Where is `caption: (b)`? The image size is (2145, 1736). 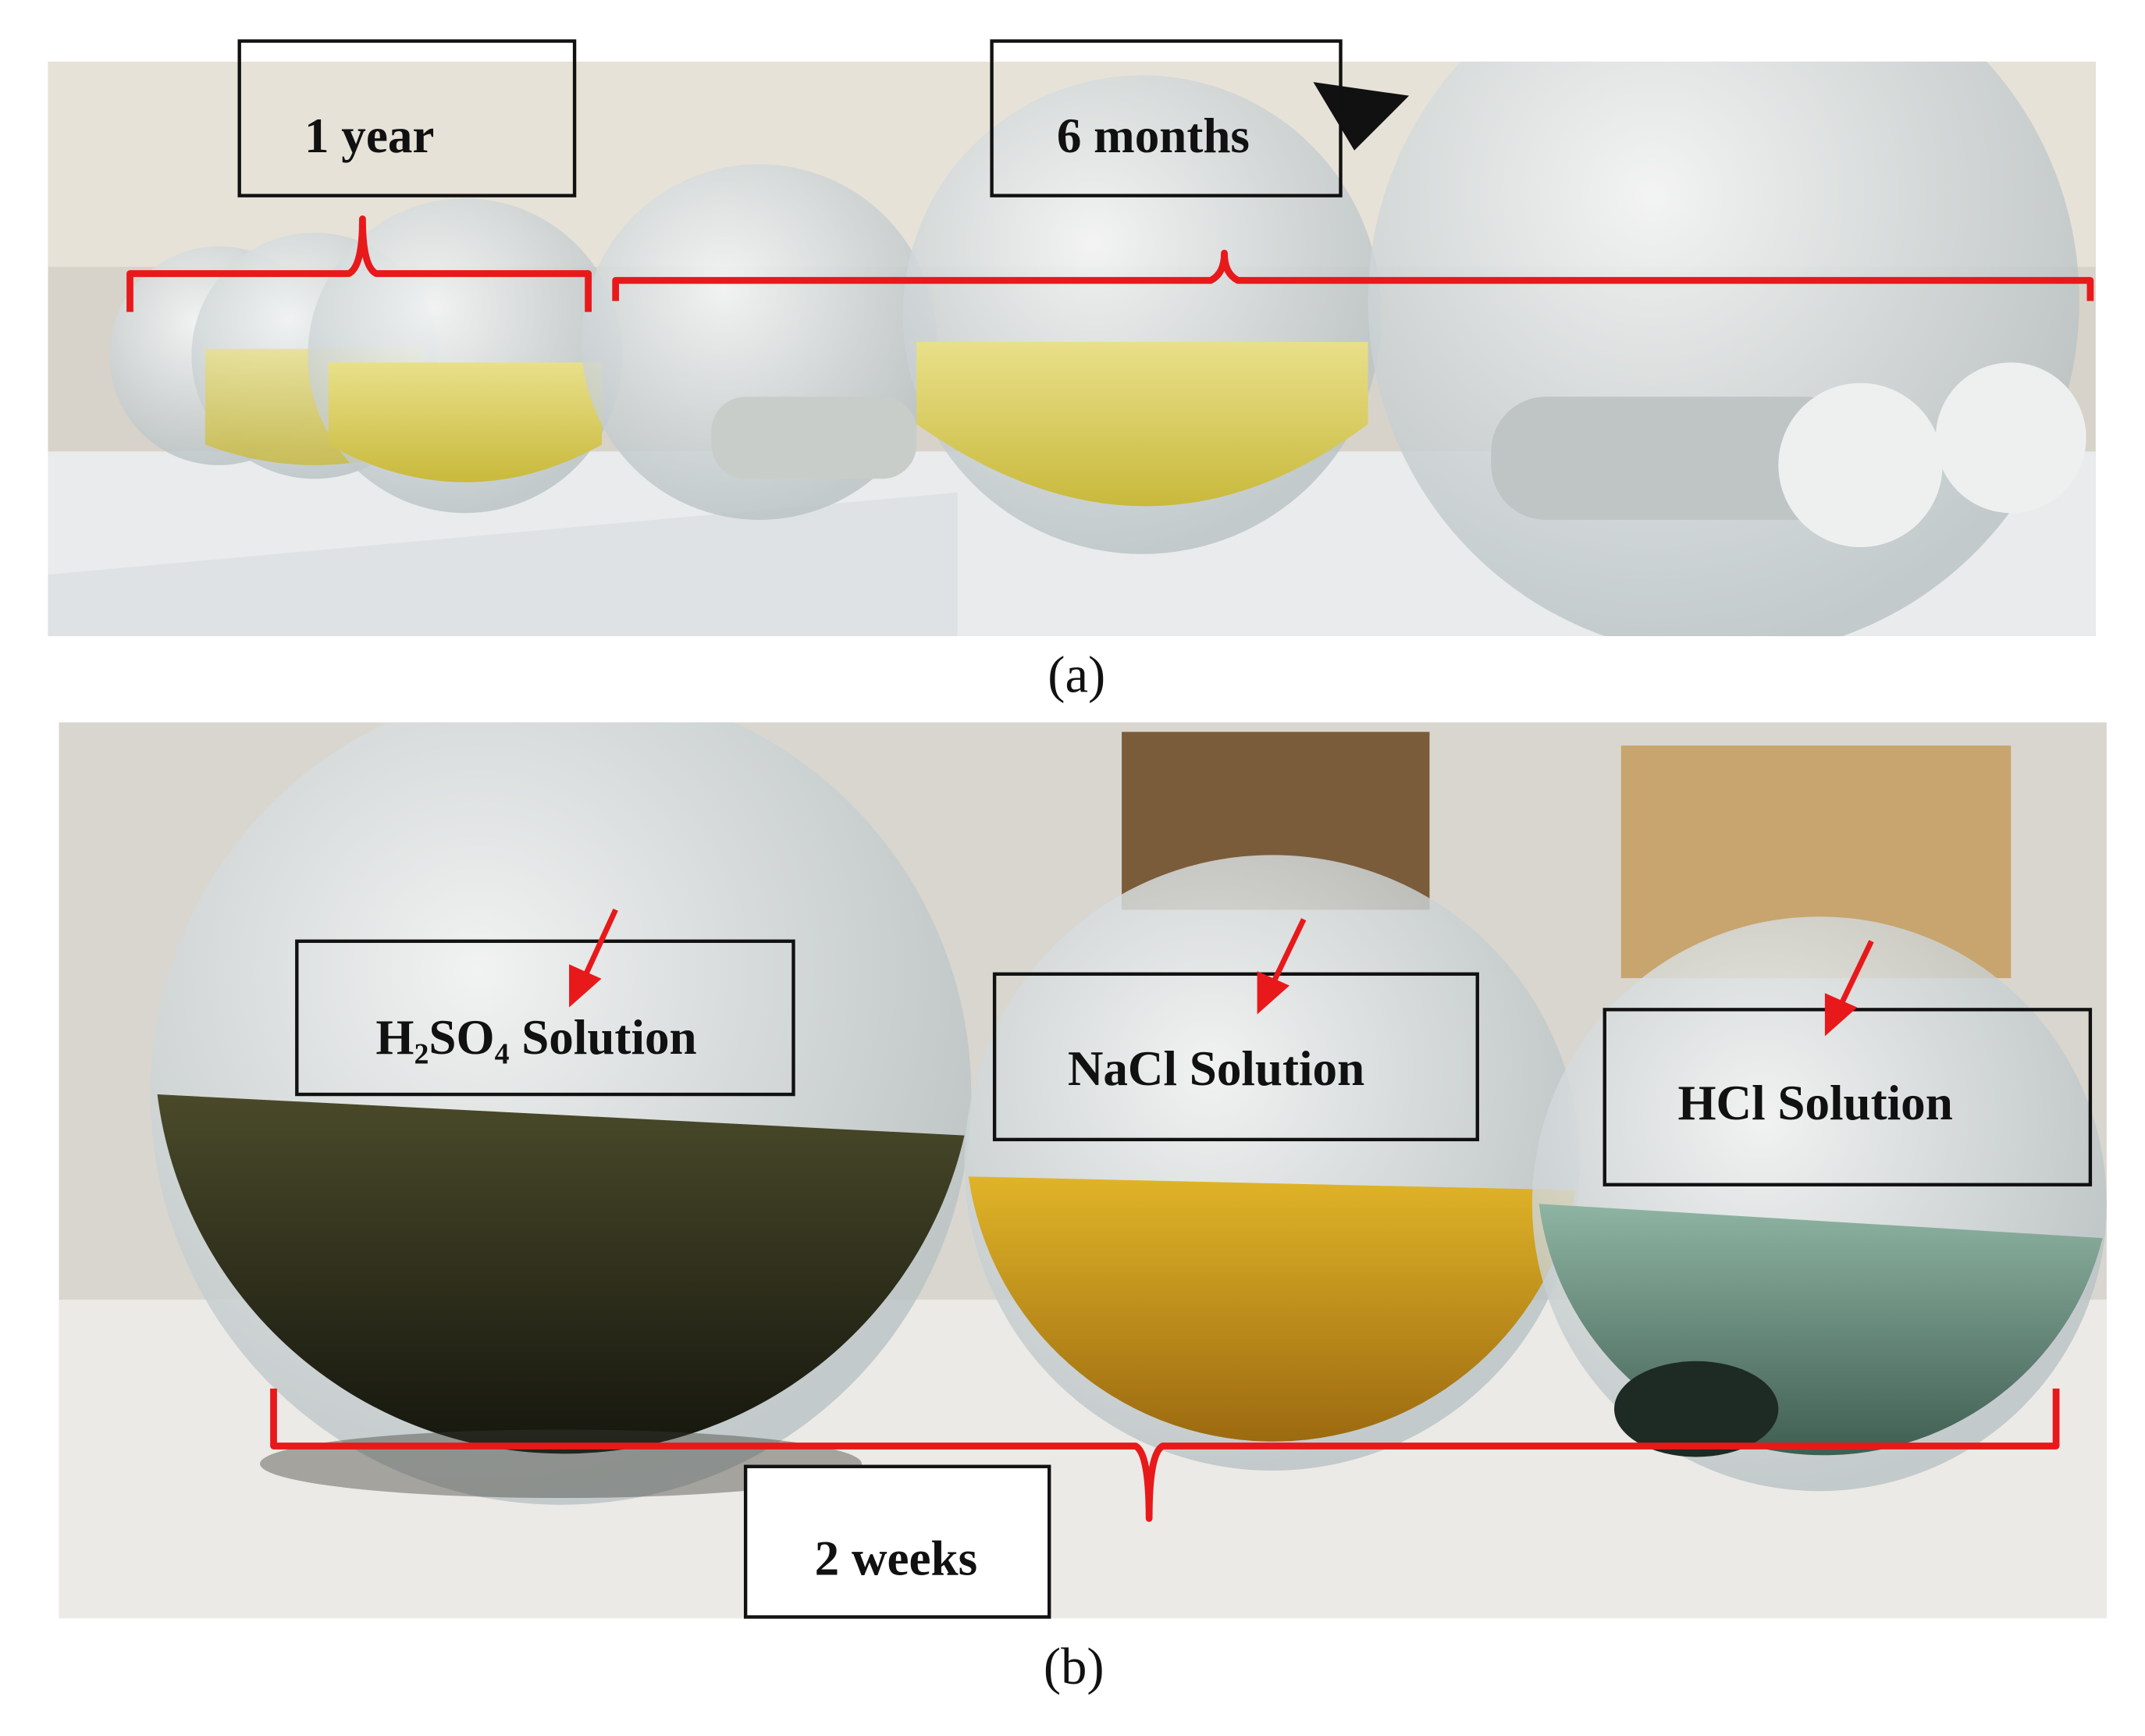
caption: (b) is located at coordinates (1074, 1667).